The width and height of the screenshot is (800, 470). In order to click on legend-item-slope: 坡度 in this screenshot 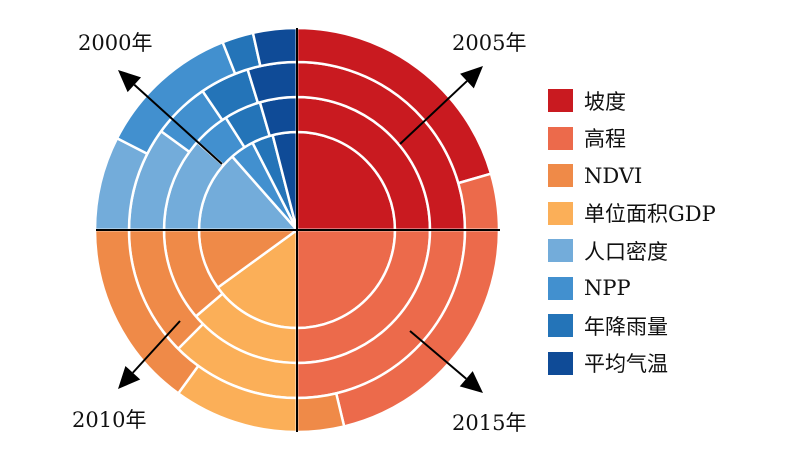, I will do `click(668, 101)`.